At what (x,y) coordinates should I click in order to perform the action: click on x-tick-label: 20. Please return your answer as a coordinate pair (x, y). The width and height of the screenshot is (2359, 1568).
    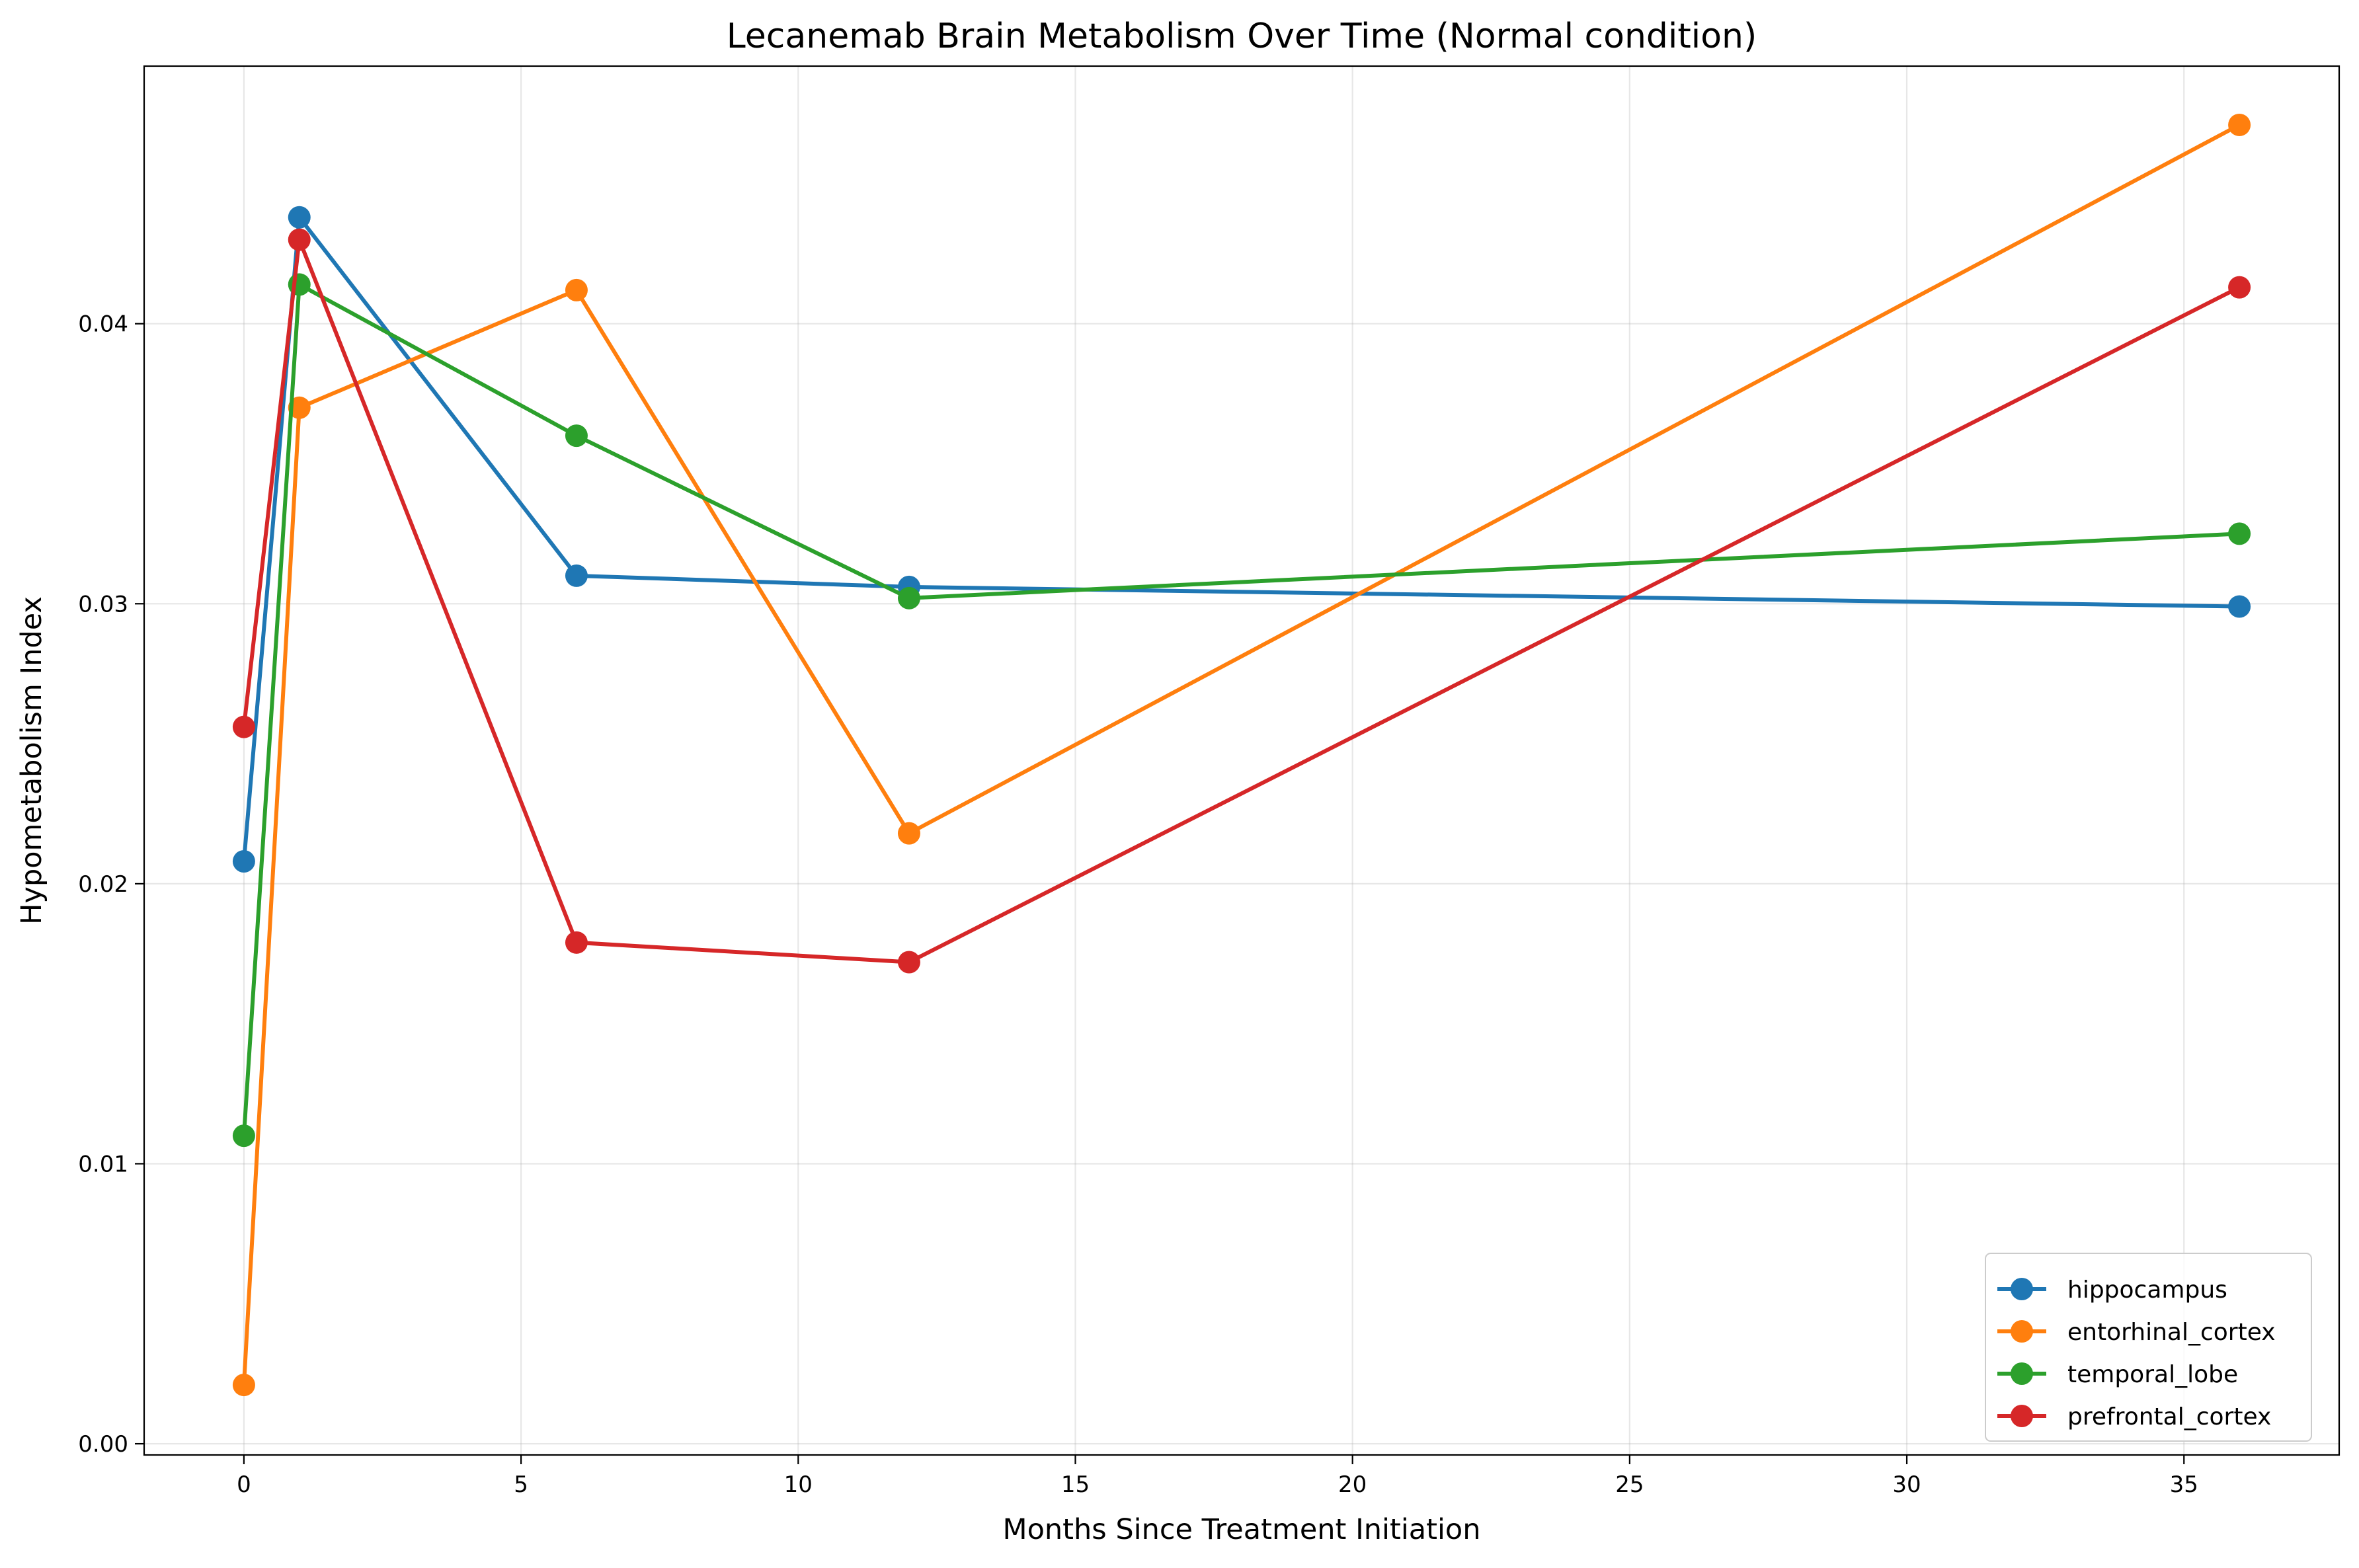
    Looking at the image, I should click on (1352, 1484).